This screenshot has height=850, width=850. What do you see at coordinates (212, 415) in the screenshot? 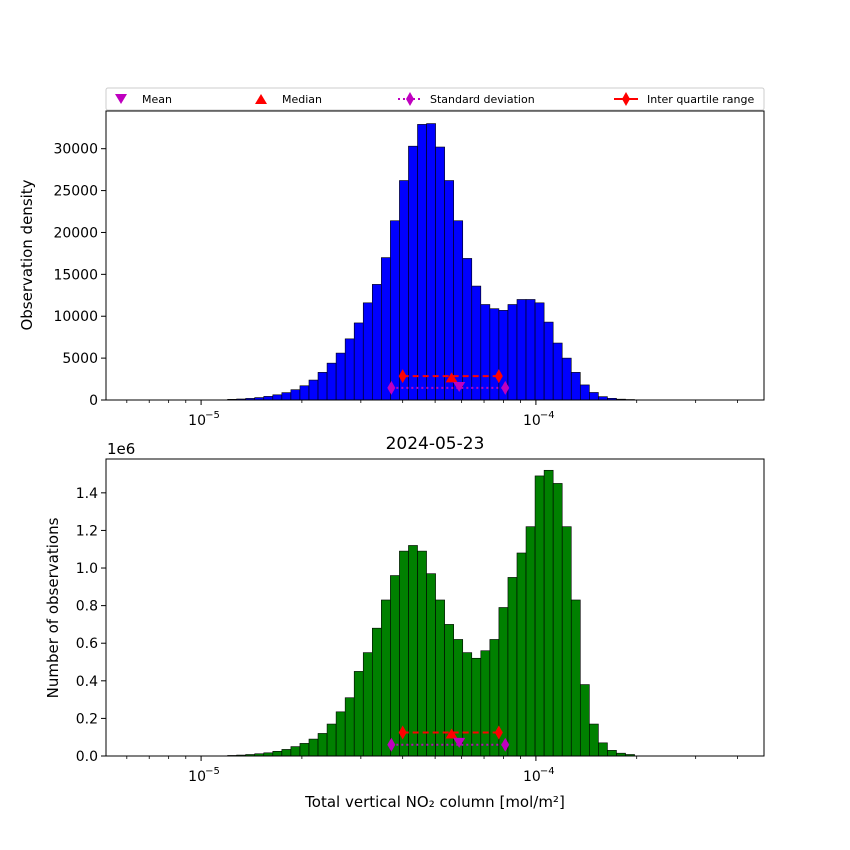
I see `top-x-tick-exponent: −5` at bounding box center [212, 415].